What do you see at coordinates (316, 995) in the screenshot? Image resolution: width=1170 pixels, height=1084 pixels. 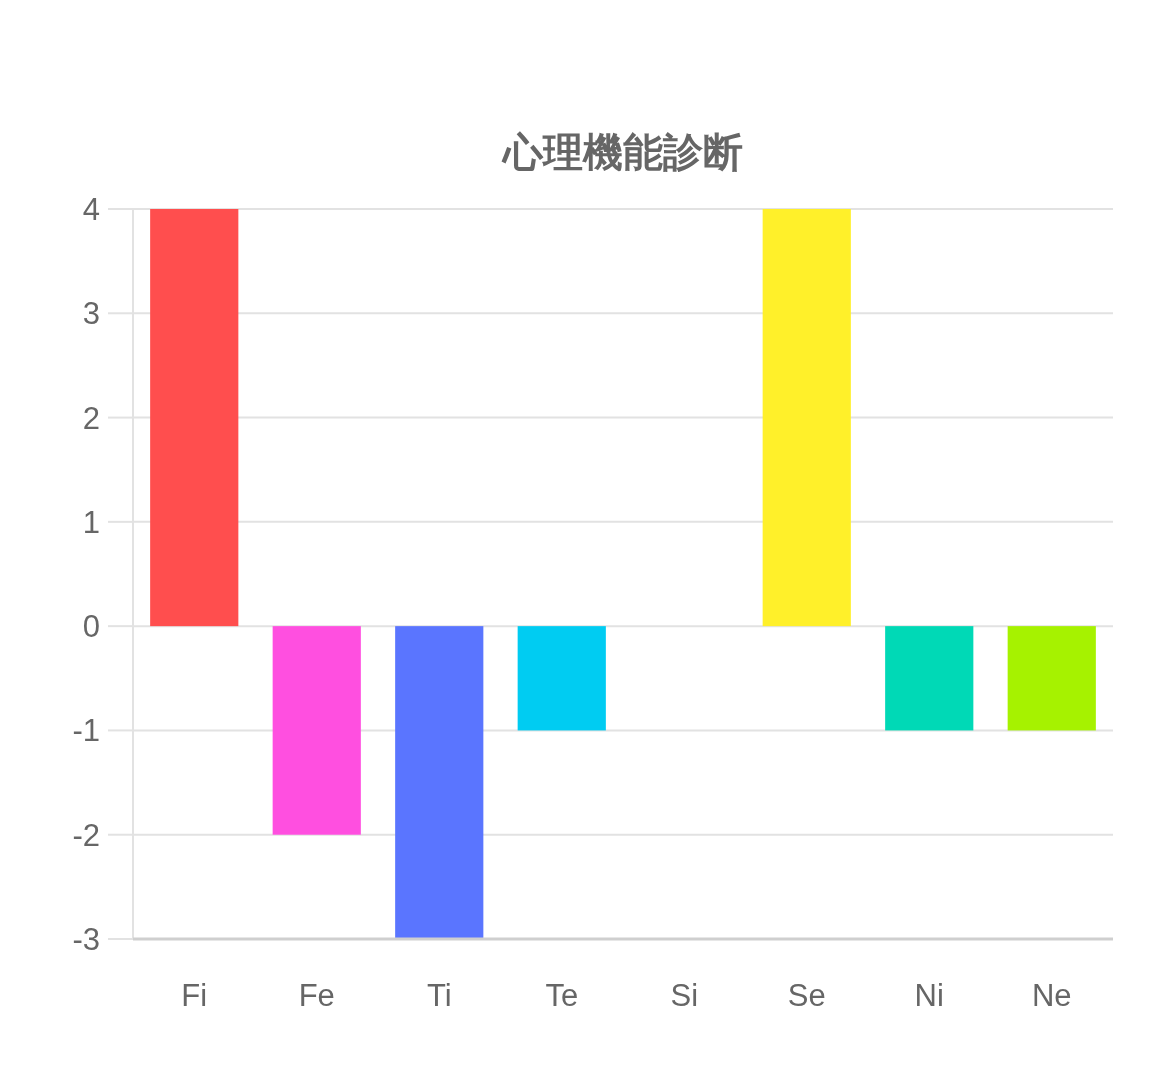 I see `x-tick-label: Fe` at bounding box center [316, 995].